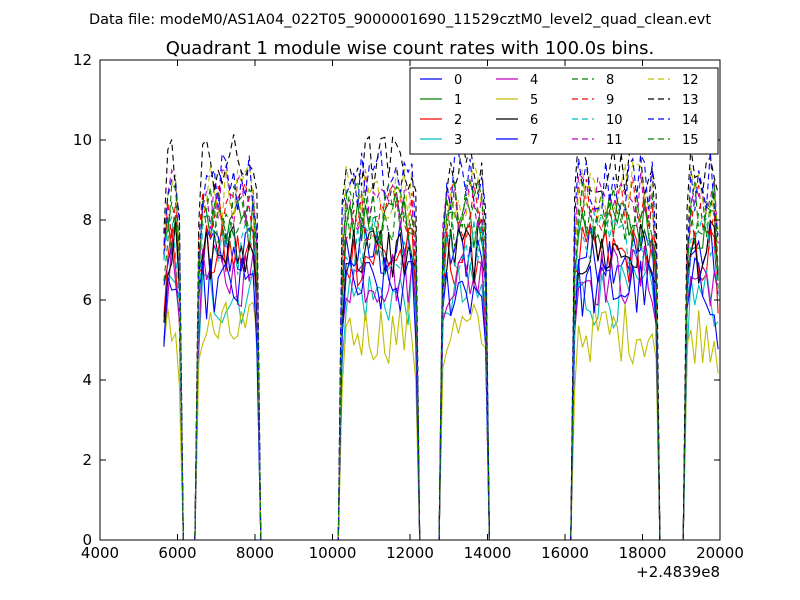 The width and height of the screenshot is (800, 600). I want to click on y-tick-label: 8, so click(87, 220).